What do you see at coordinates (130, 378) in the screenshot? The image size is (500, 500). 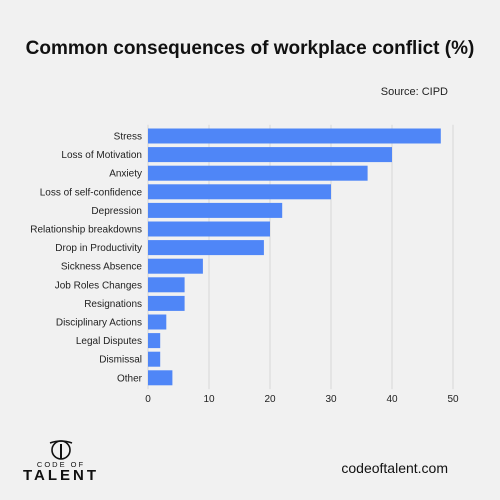 I see `category-label: Other` at bounding box center [130, 378].